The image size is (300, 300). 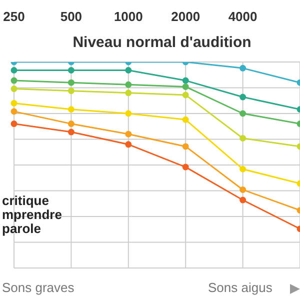 I want to click on text: Niveau normal d'audition, so click(x=162, y=42).